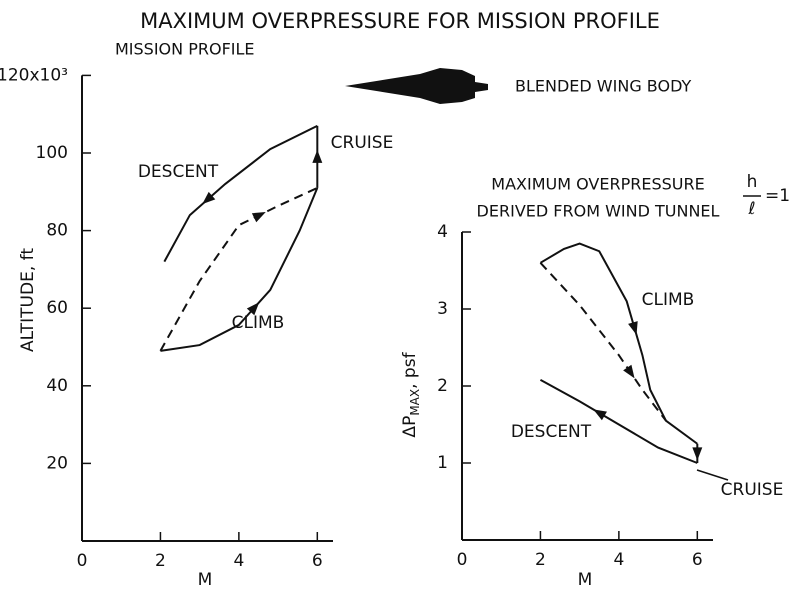 The width and height of the screenshot is (803, 591). Describe the element at coordinates (416, 86) in the screenshot. I see `aircraft-icon` at that location.